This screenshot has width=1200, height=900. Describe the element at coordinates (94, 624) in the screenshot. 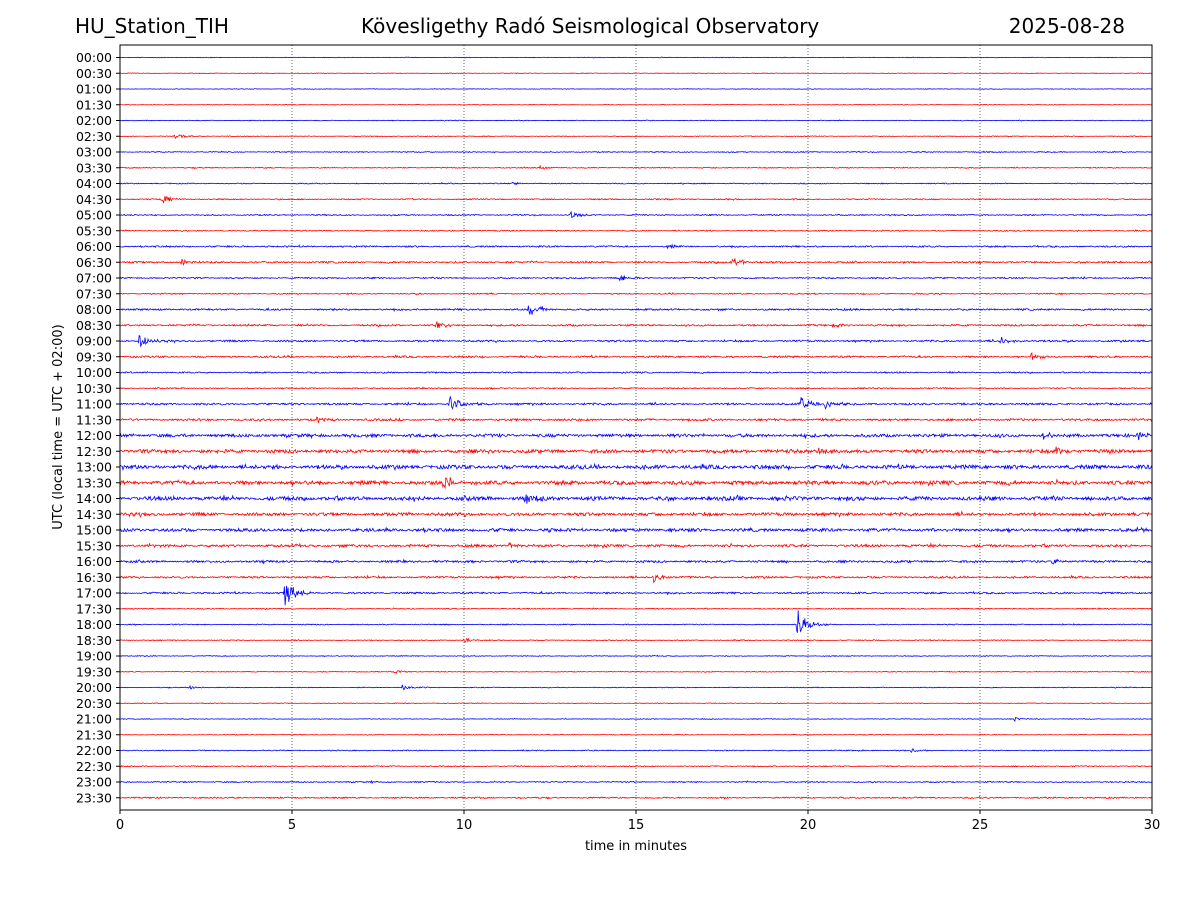

I see `y-tick-label-18:00: 18:00` at that location.